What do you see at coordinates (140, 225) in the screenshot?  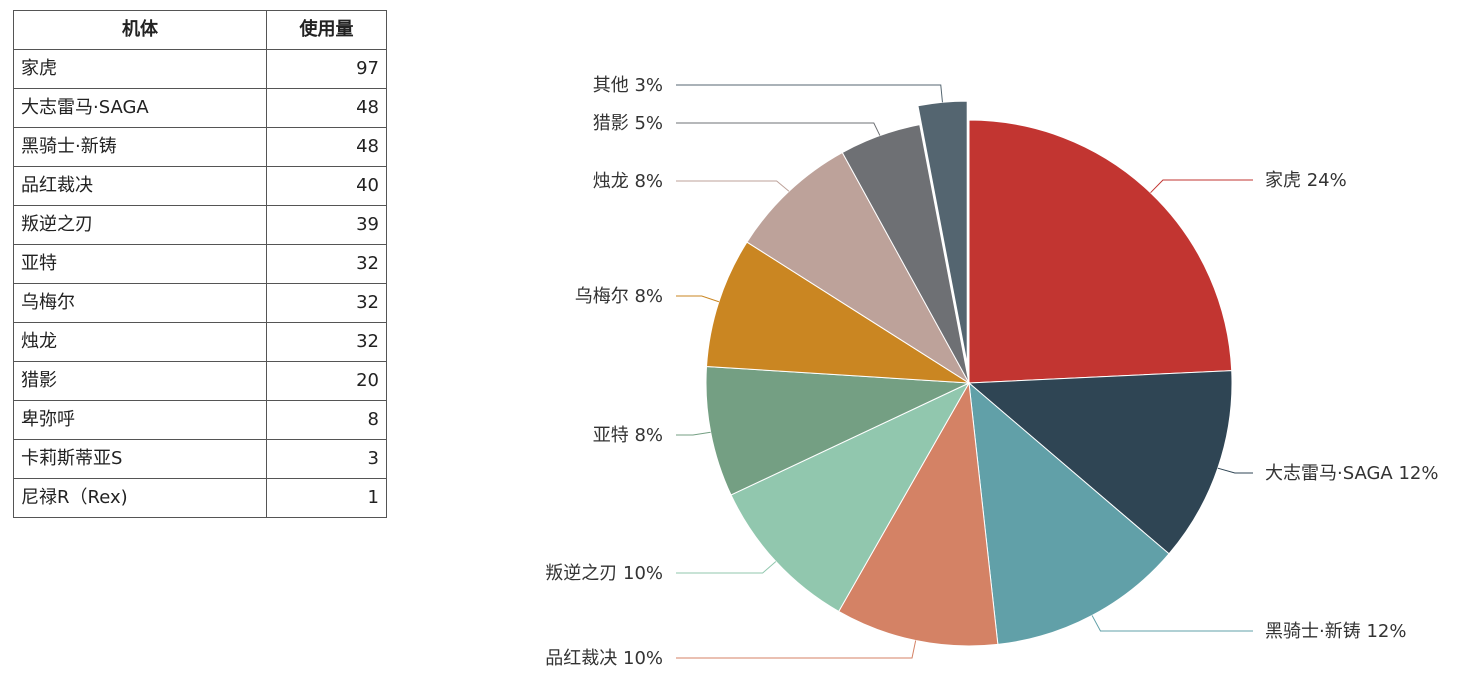 I see `row-name: 叛逆之刃` at bounding box center [140, 225].